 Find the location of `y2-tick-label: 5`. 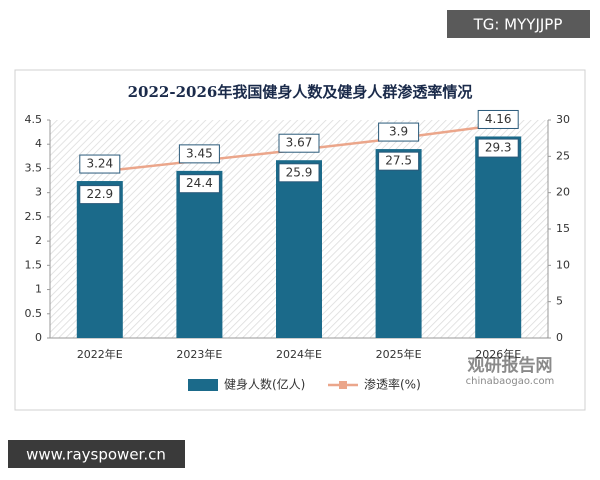

y2-tick-label: 5 is located at coordinates (559, 301).